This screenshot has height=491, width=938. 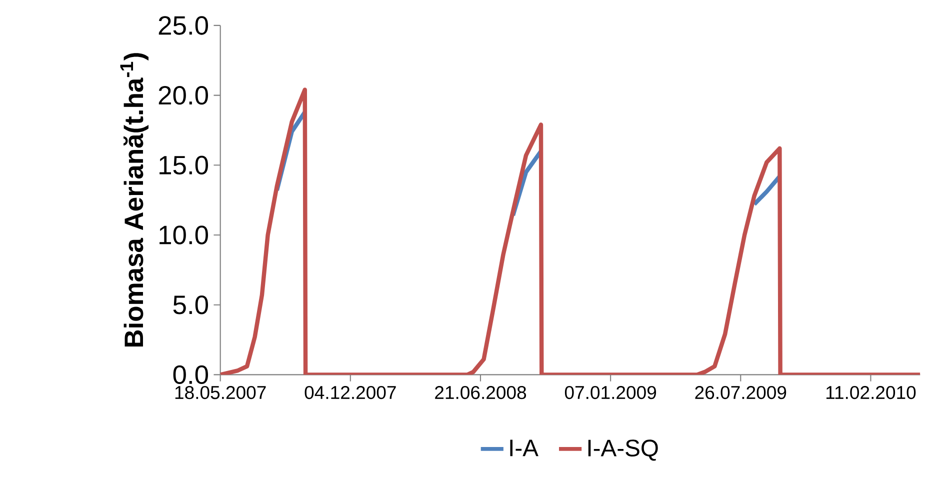 What do you see at coordinates (183, 25) in the screenshot?
I see `y-tick-label: 25.0` at bounding box center [183, 25].